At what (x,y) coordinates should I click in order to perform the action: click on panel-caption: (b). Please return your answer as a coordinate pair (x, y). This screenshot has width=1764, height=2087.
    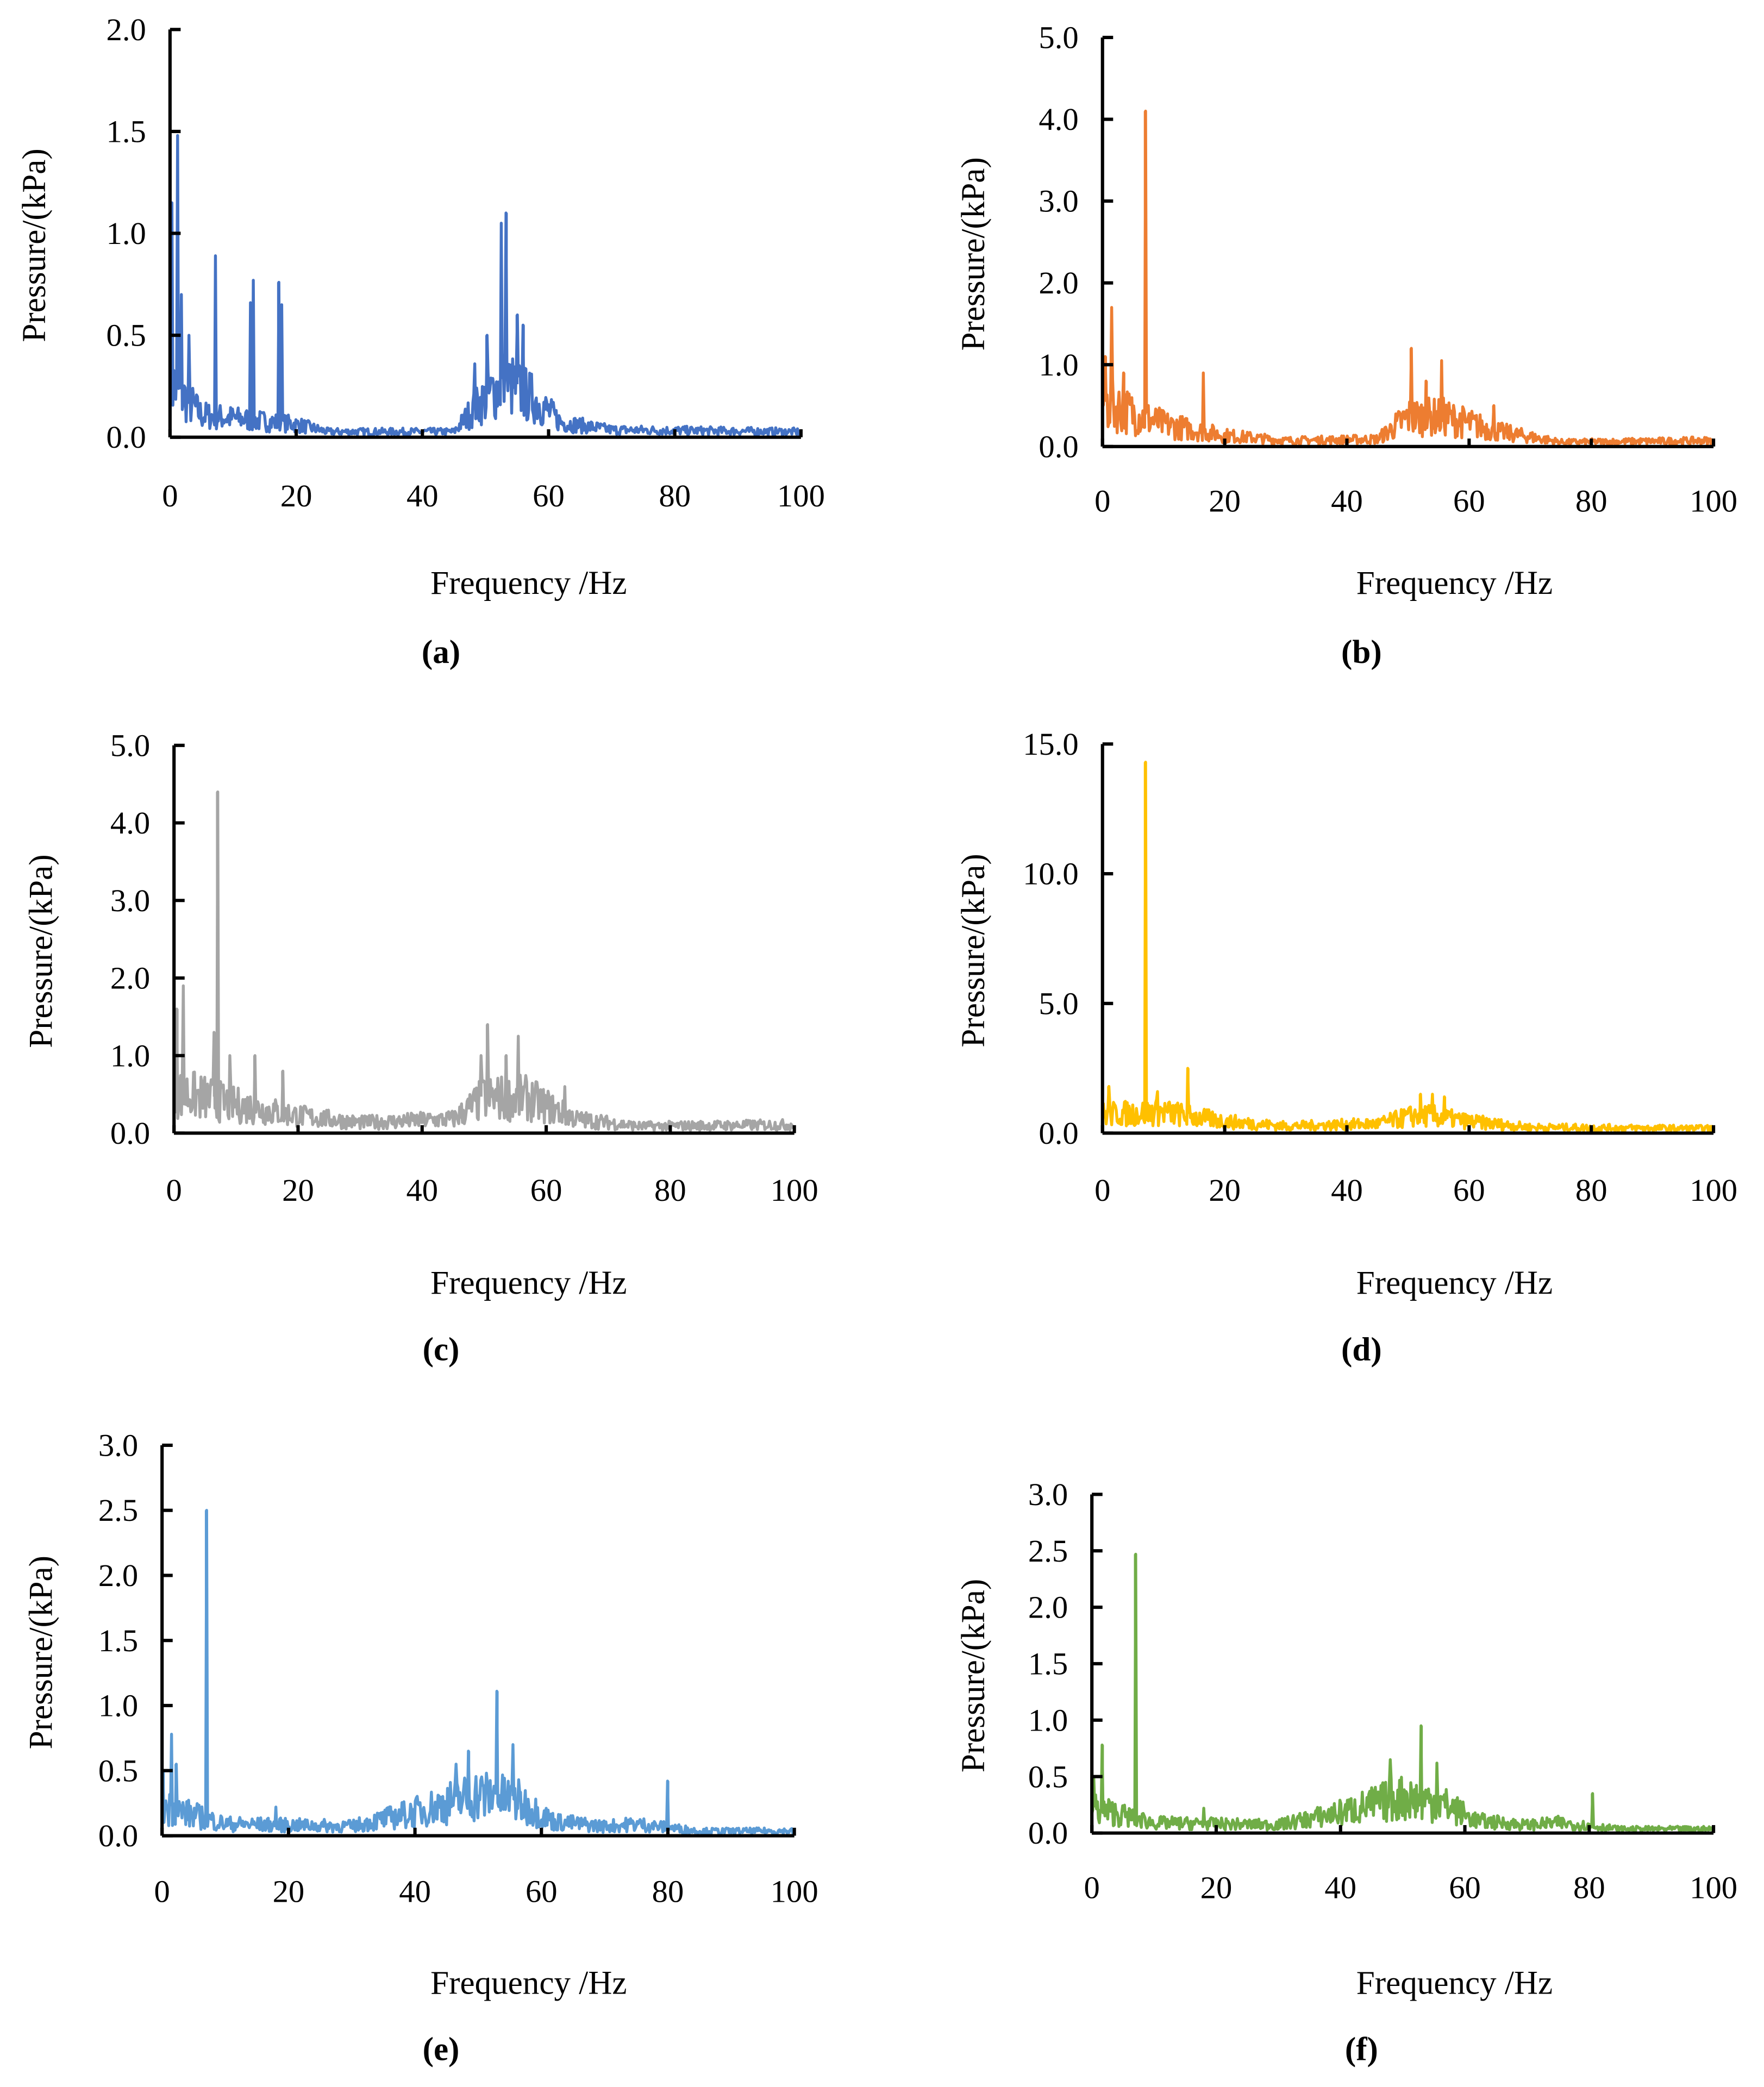
    Looking at the image, I should click on (1361, 652).